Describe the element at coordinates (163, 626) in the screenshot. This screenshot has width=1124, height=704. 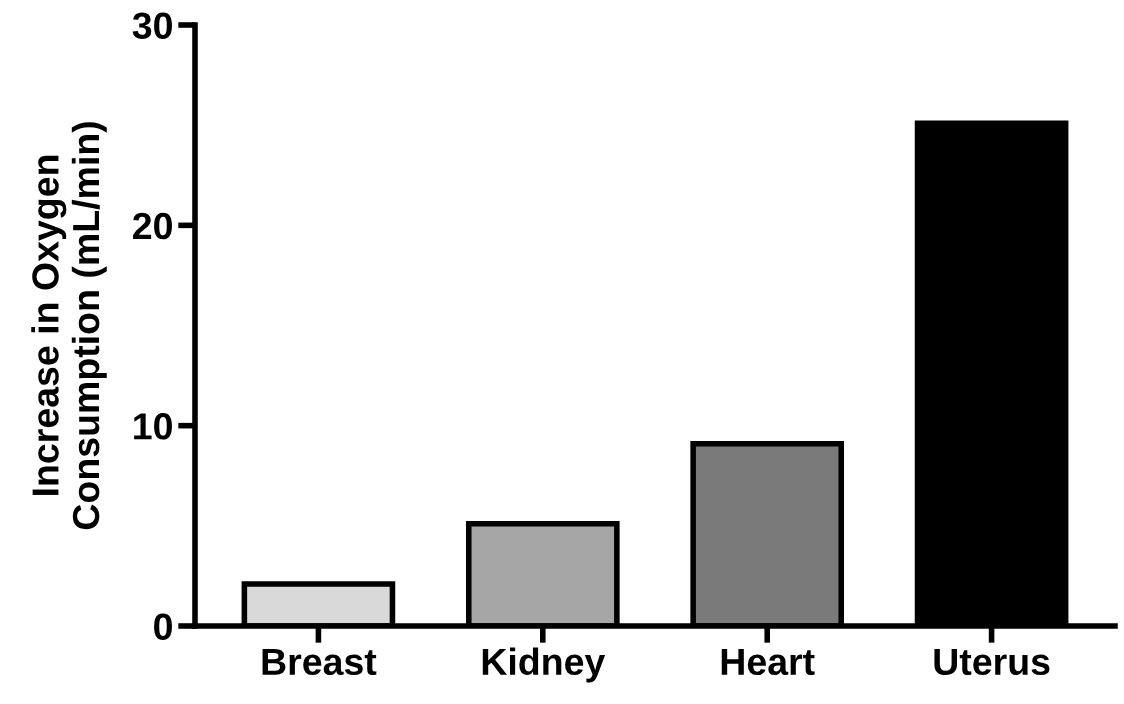
I see `y-tick-label: 0` at that location.